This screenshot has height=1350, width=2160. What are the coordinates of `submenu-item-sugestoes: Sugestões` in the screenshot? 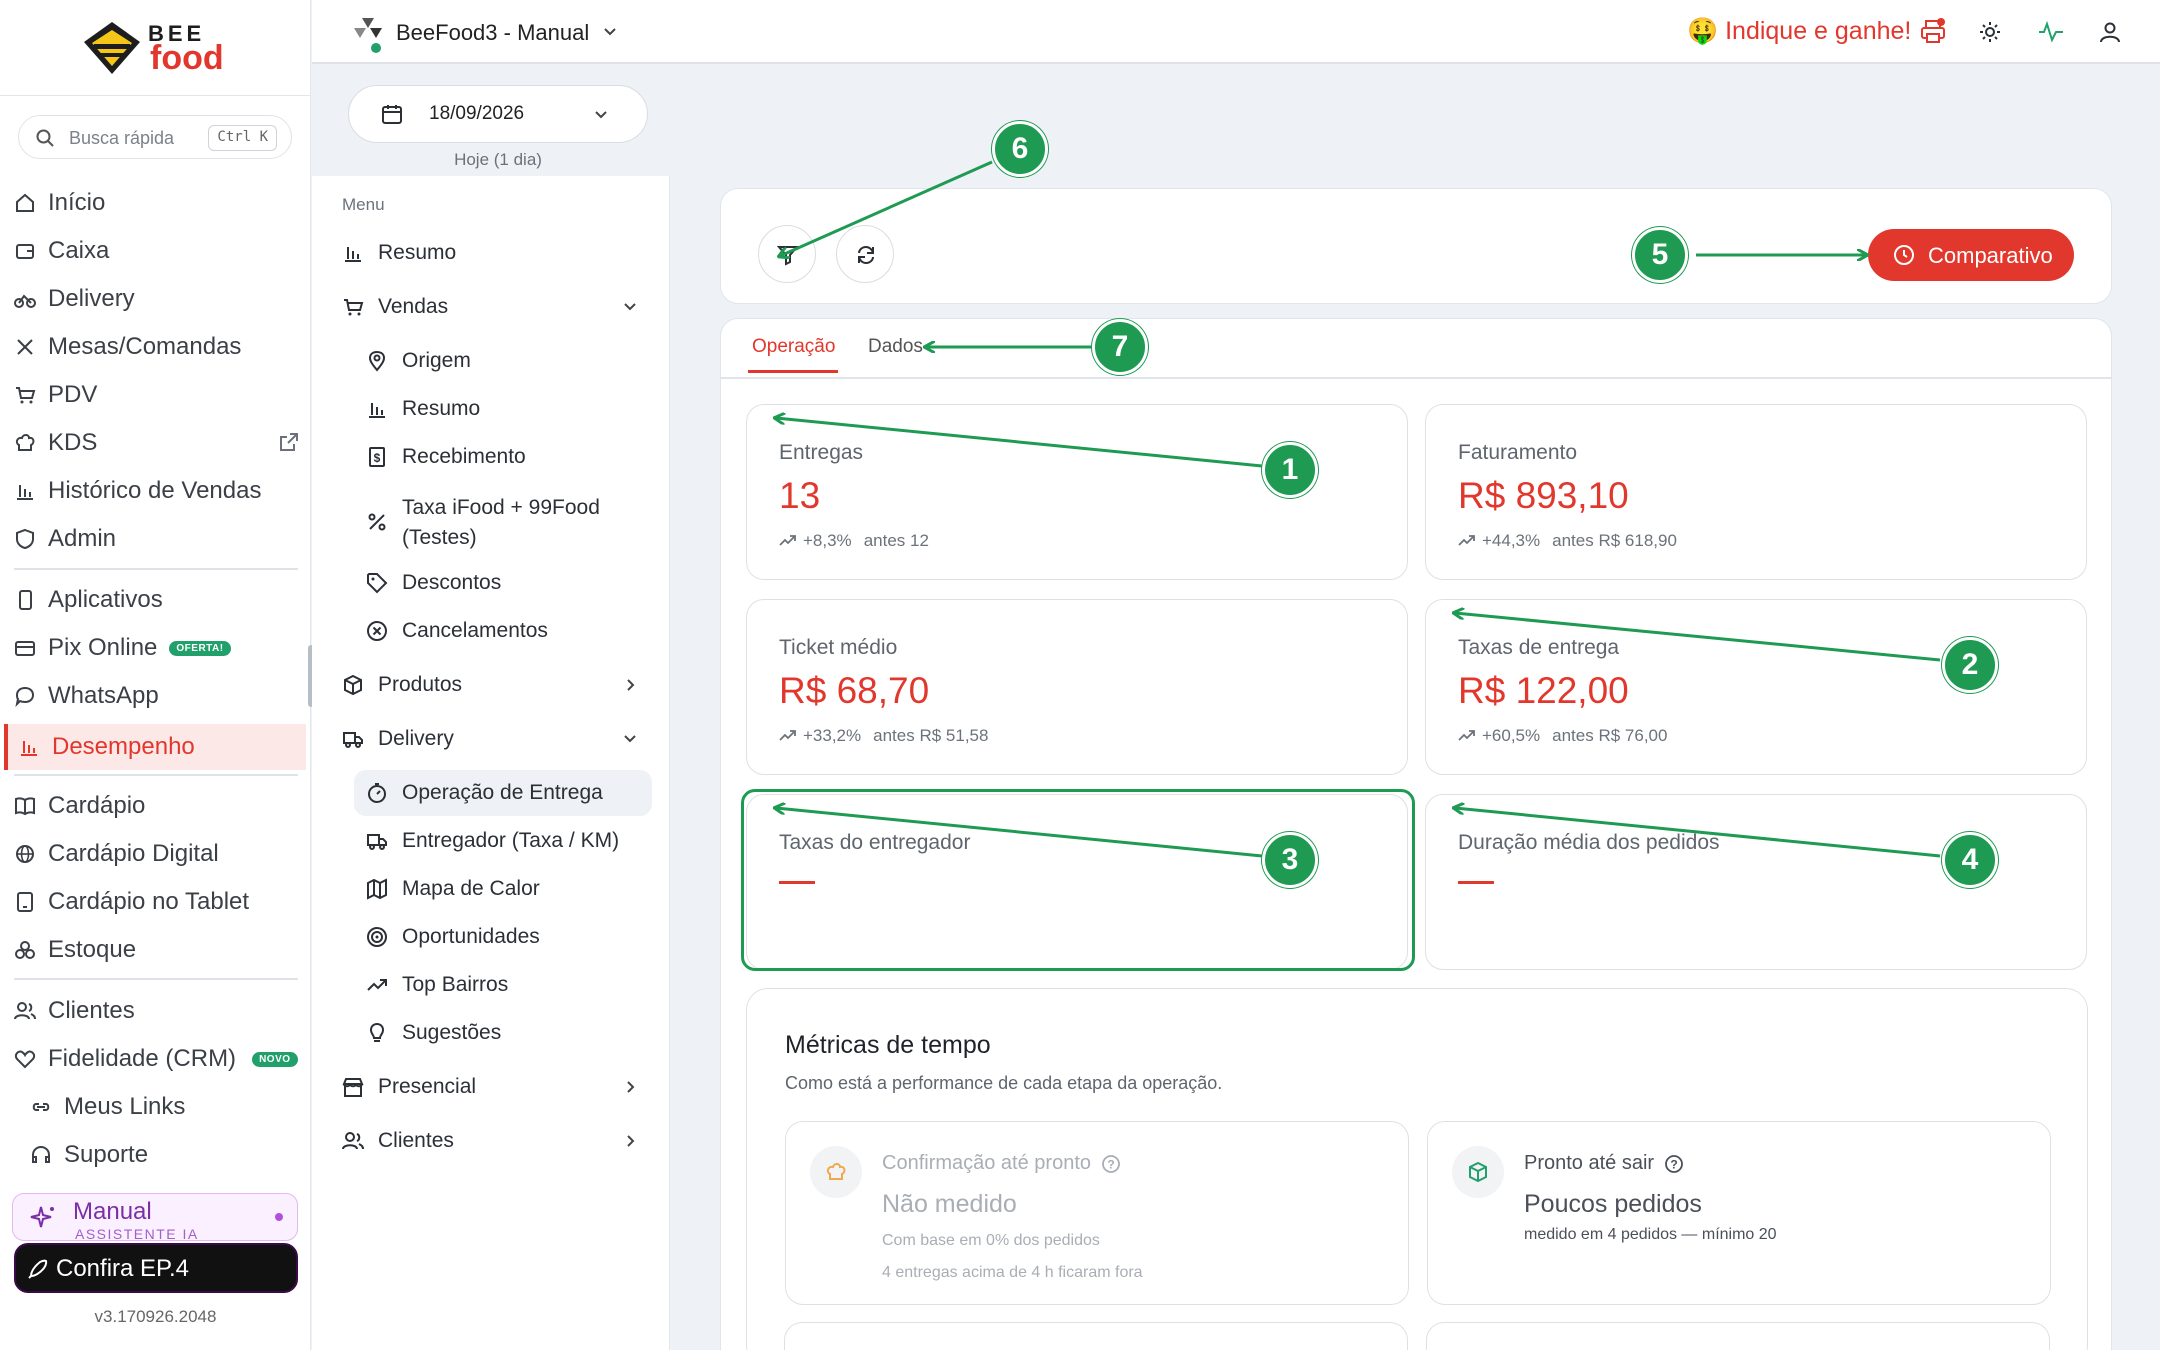 It's located at (433, 1033).